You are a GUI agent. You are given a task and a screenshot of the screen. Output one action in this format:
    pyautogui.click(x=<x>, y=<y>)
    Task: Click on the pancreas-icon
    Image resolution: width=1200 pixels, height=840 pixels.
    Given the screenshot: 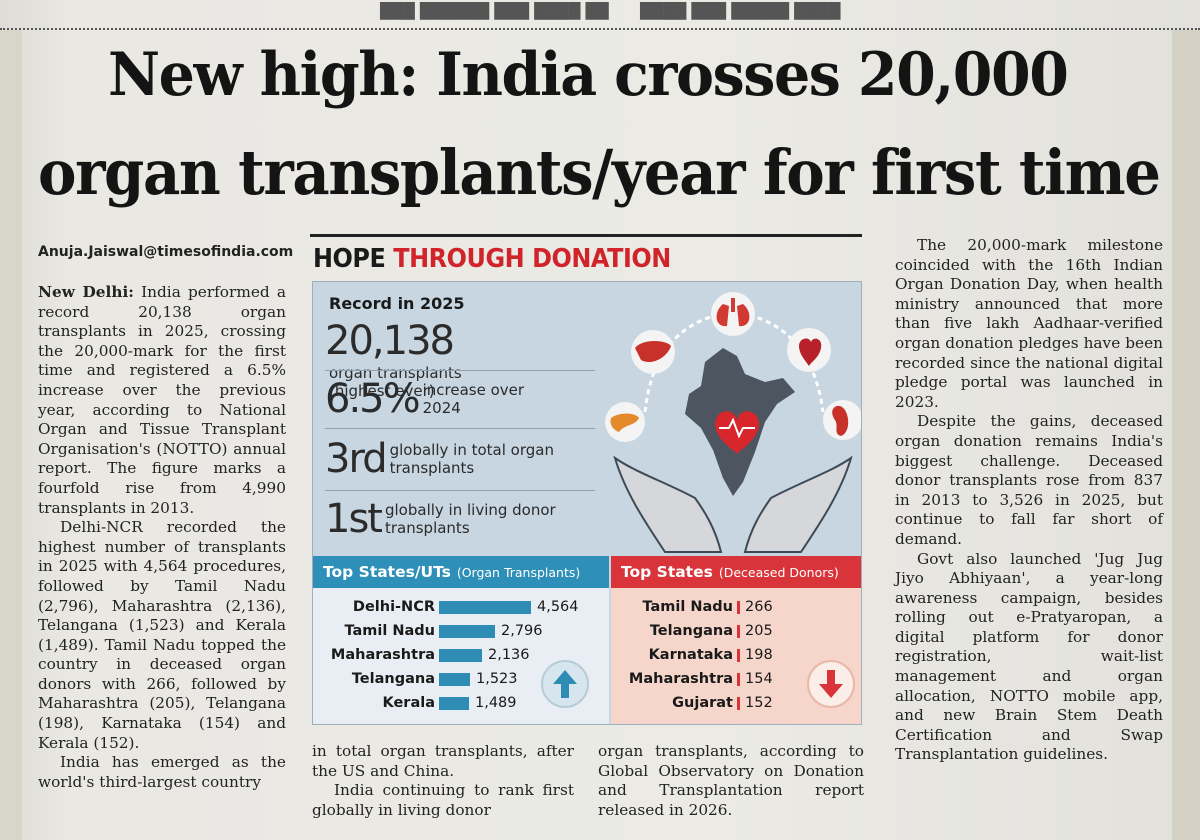 What is the action you would take?
    pyautogui.click(x=625, y=422)
    